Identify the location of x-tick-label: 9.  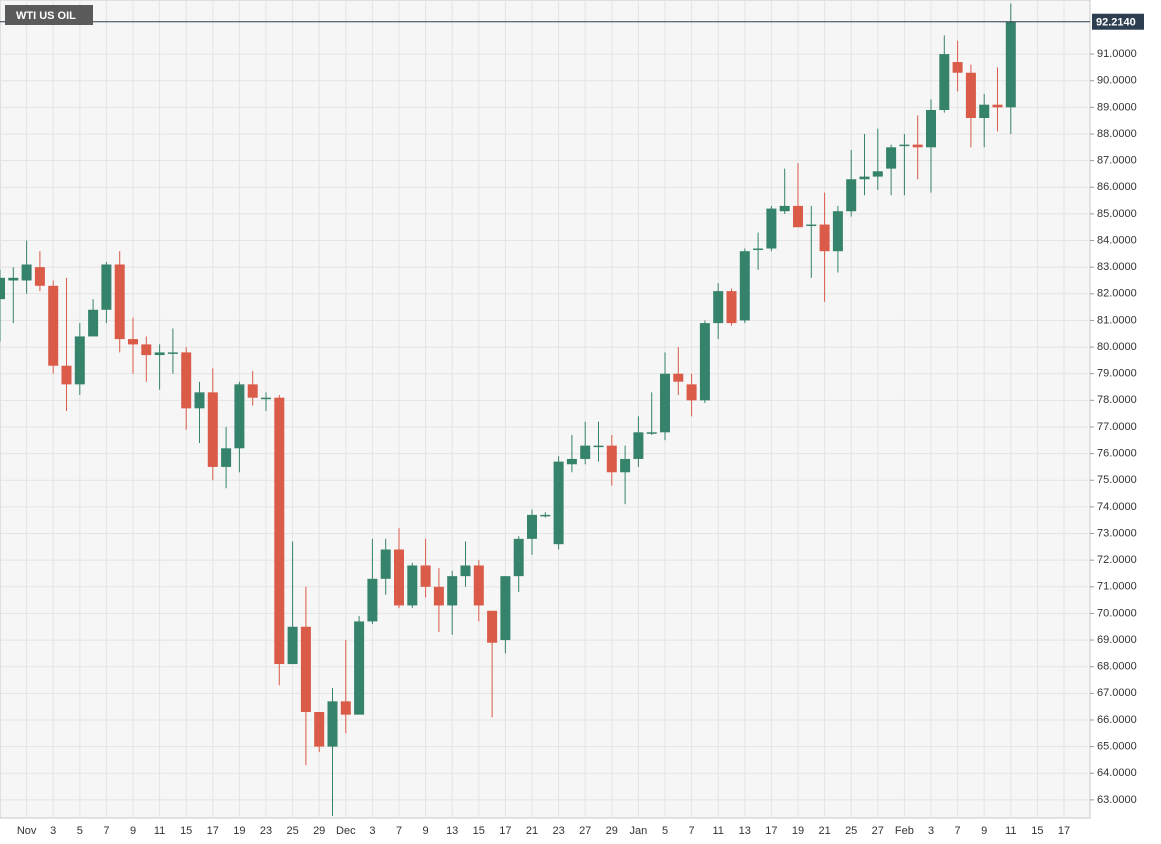
(133, 831).